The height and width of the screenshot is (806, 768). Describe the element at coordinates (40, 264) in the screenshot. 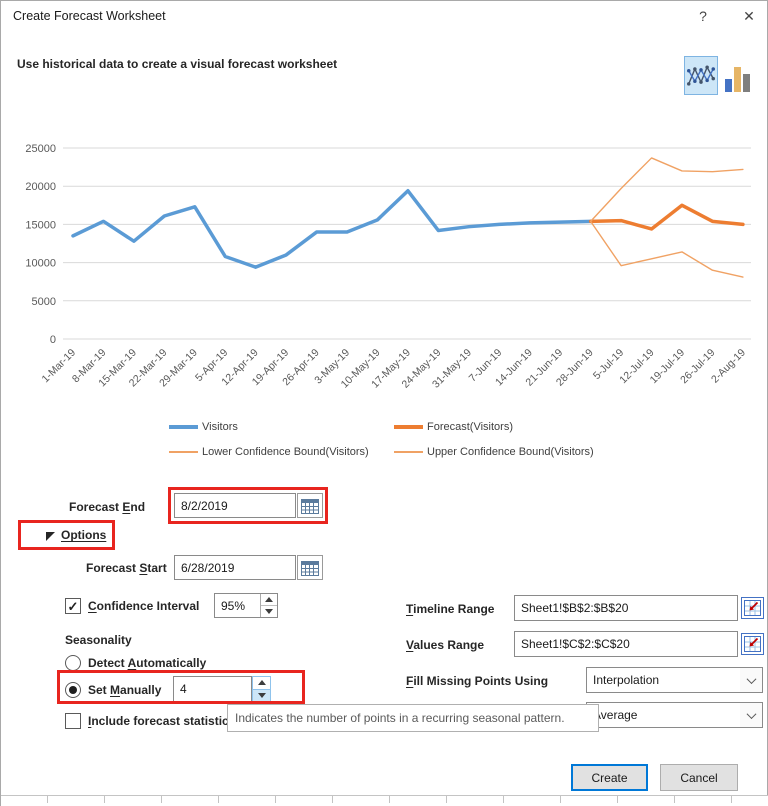

I see `svg-text: 10000` at that location.